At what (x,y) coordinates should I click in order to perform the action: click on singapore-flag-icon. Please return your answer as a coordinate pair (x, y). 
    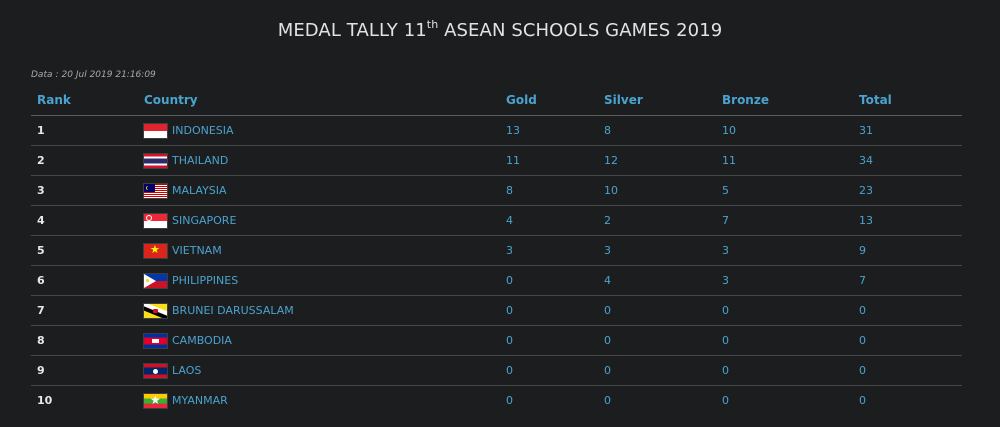
    Looking at the image, I should click on (155, 220).